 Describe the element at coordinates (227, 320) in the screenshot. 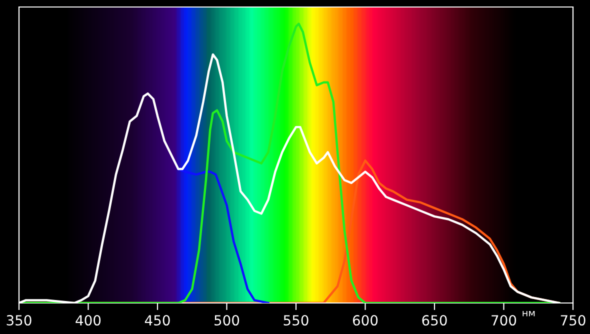

I see `x-tick-label: 500` at that location.